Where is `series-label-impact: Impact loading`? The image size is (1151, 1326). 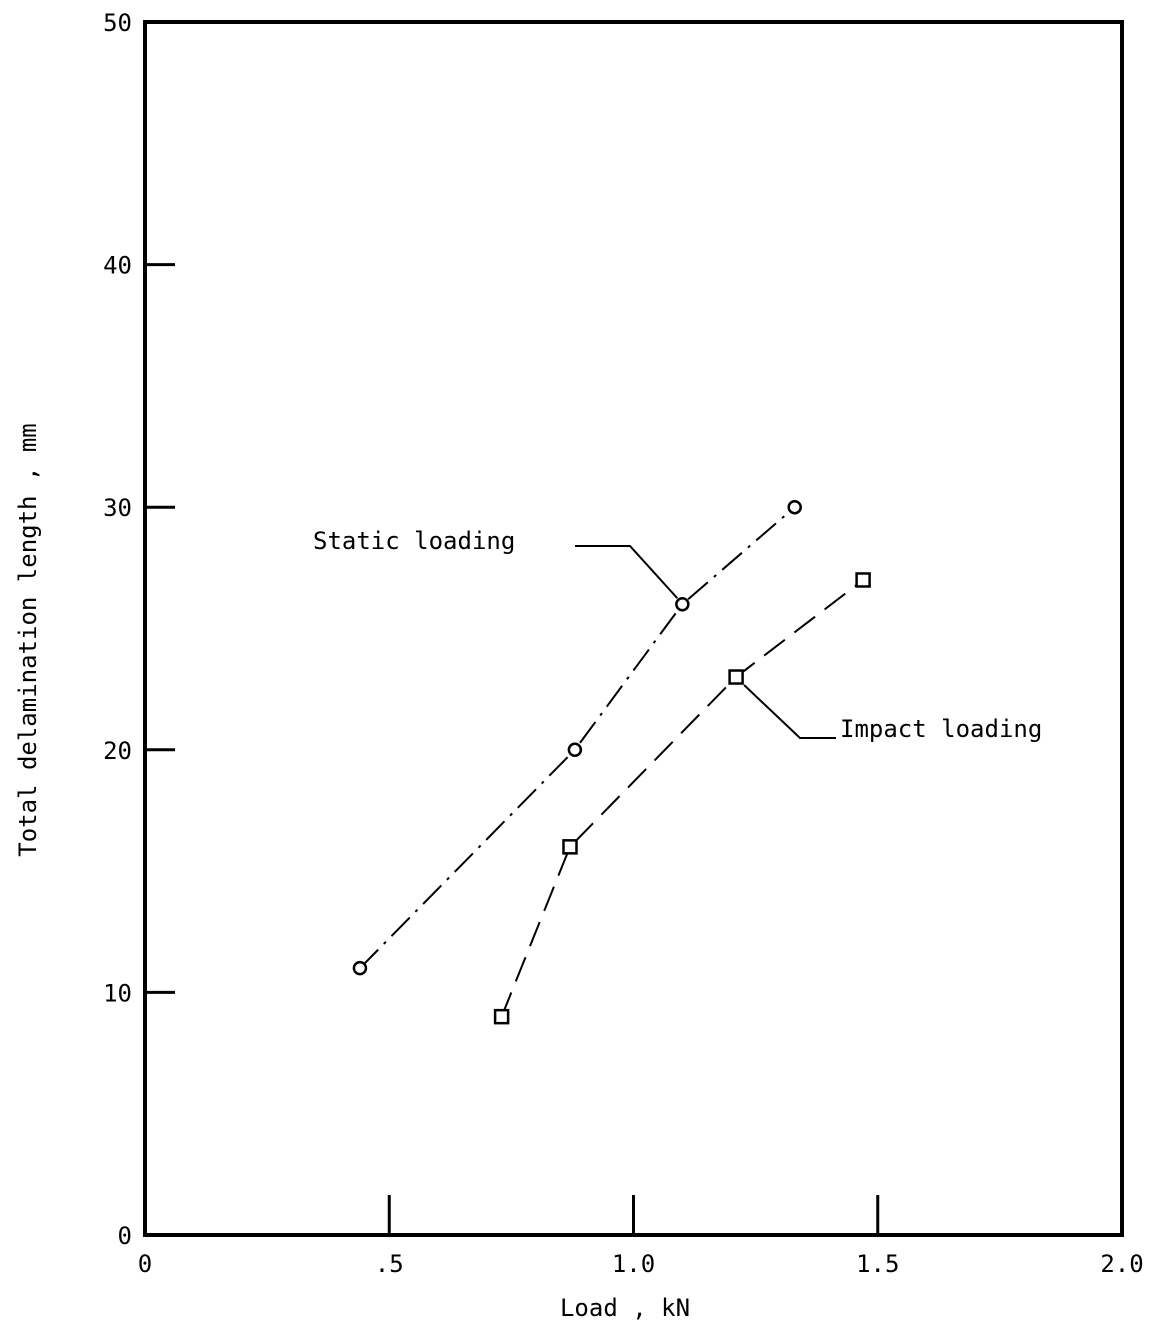
series-label-impact: Impact loading is located at coordinates (941, 729).